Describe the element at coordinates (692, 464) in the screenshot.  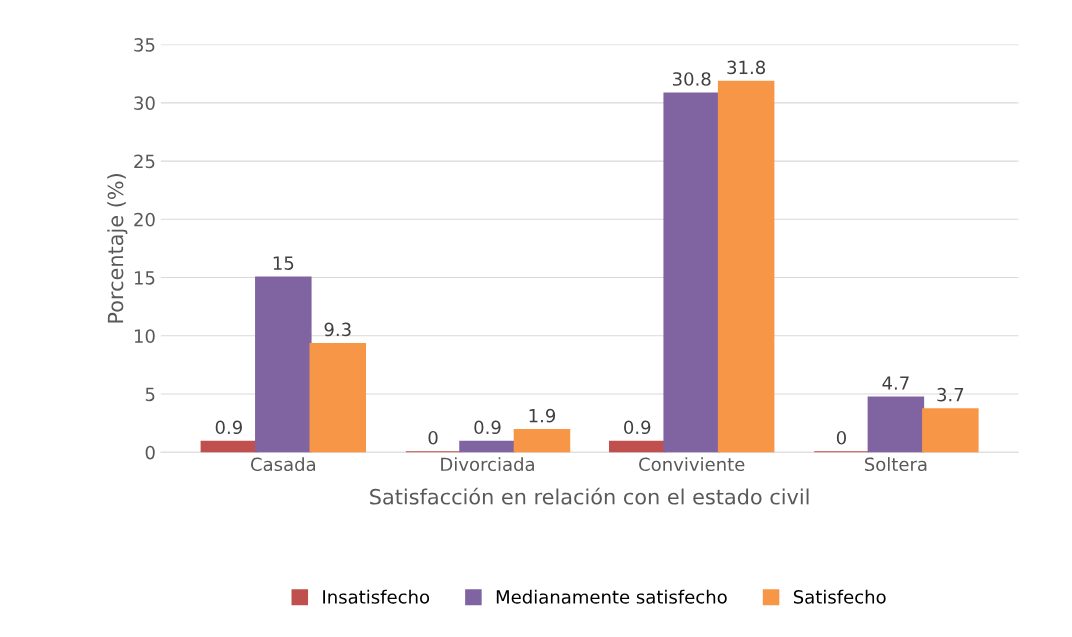
I see `x-tick-label: Conviviente` at that location.